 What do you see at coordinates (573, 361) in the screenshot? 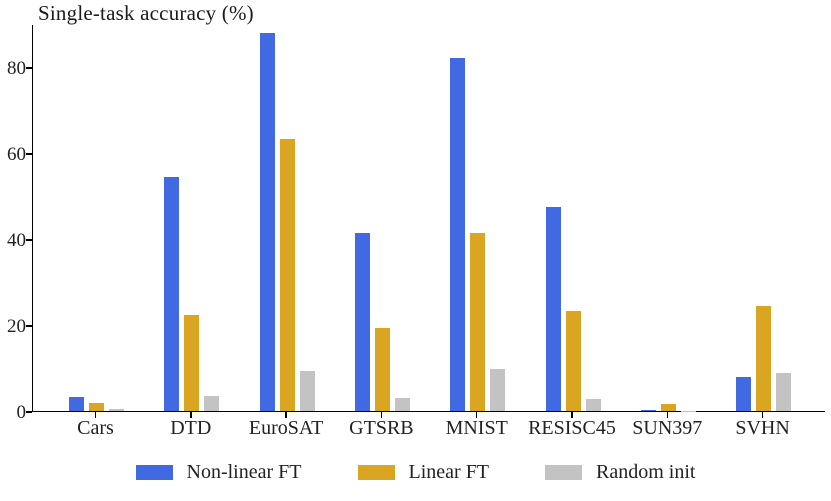
I see `bar-linear-ft-resisc45` at bounding box center [573, 361].